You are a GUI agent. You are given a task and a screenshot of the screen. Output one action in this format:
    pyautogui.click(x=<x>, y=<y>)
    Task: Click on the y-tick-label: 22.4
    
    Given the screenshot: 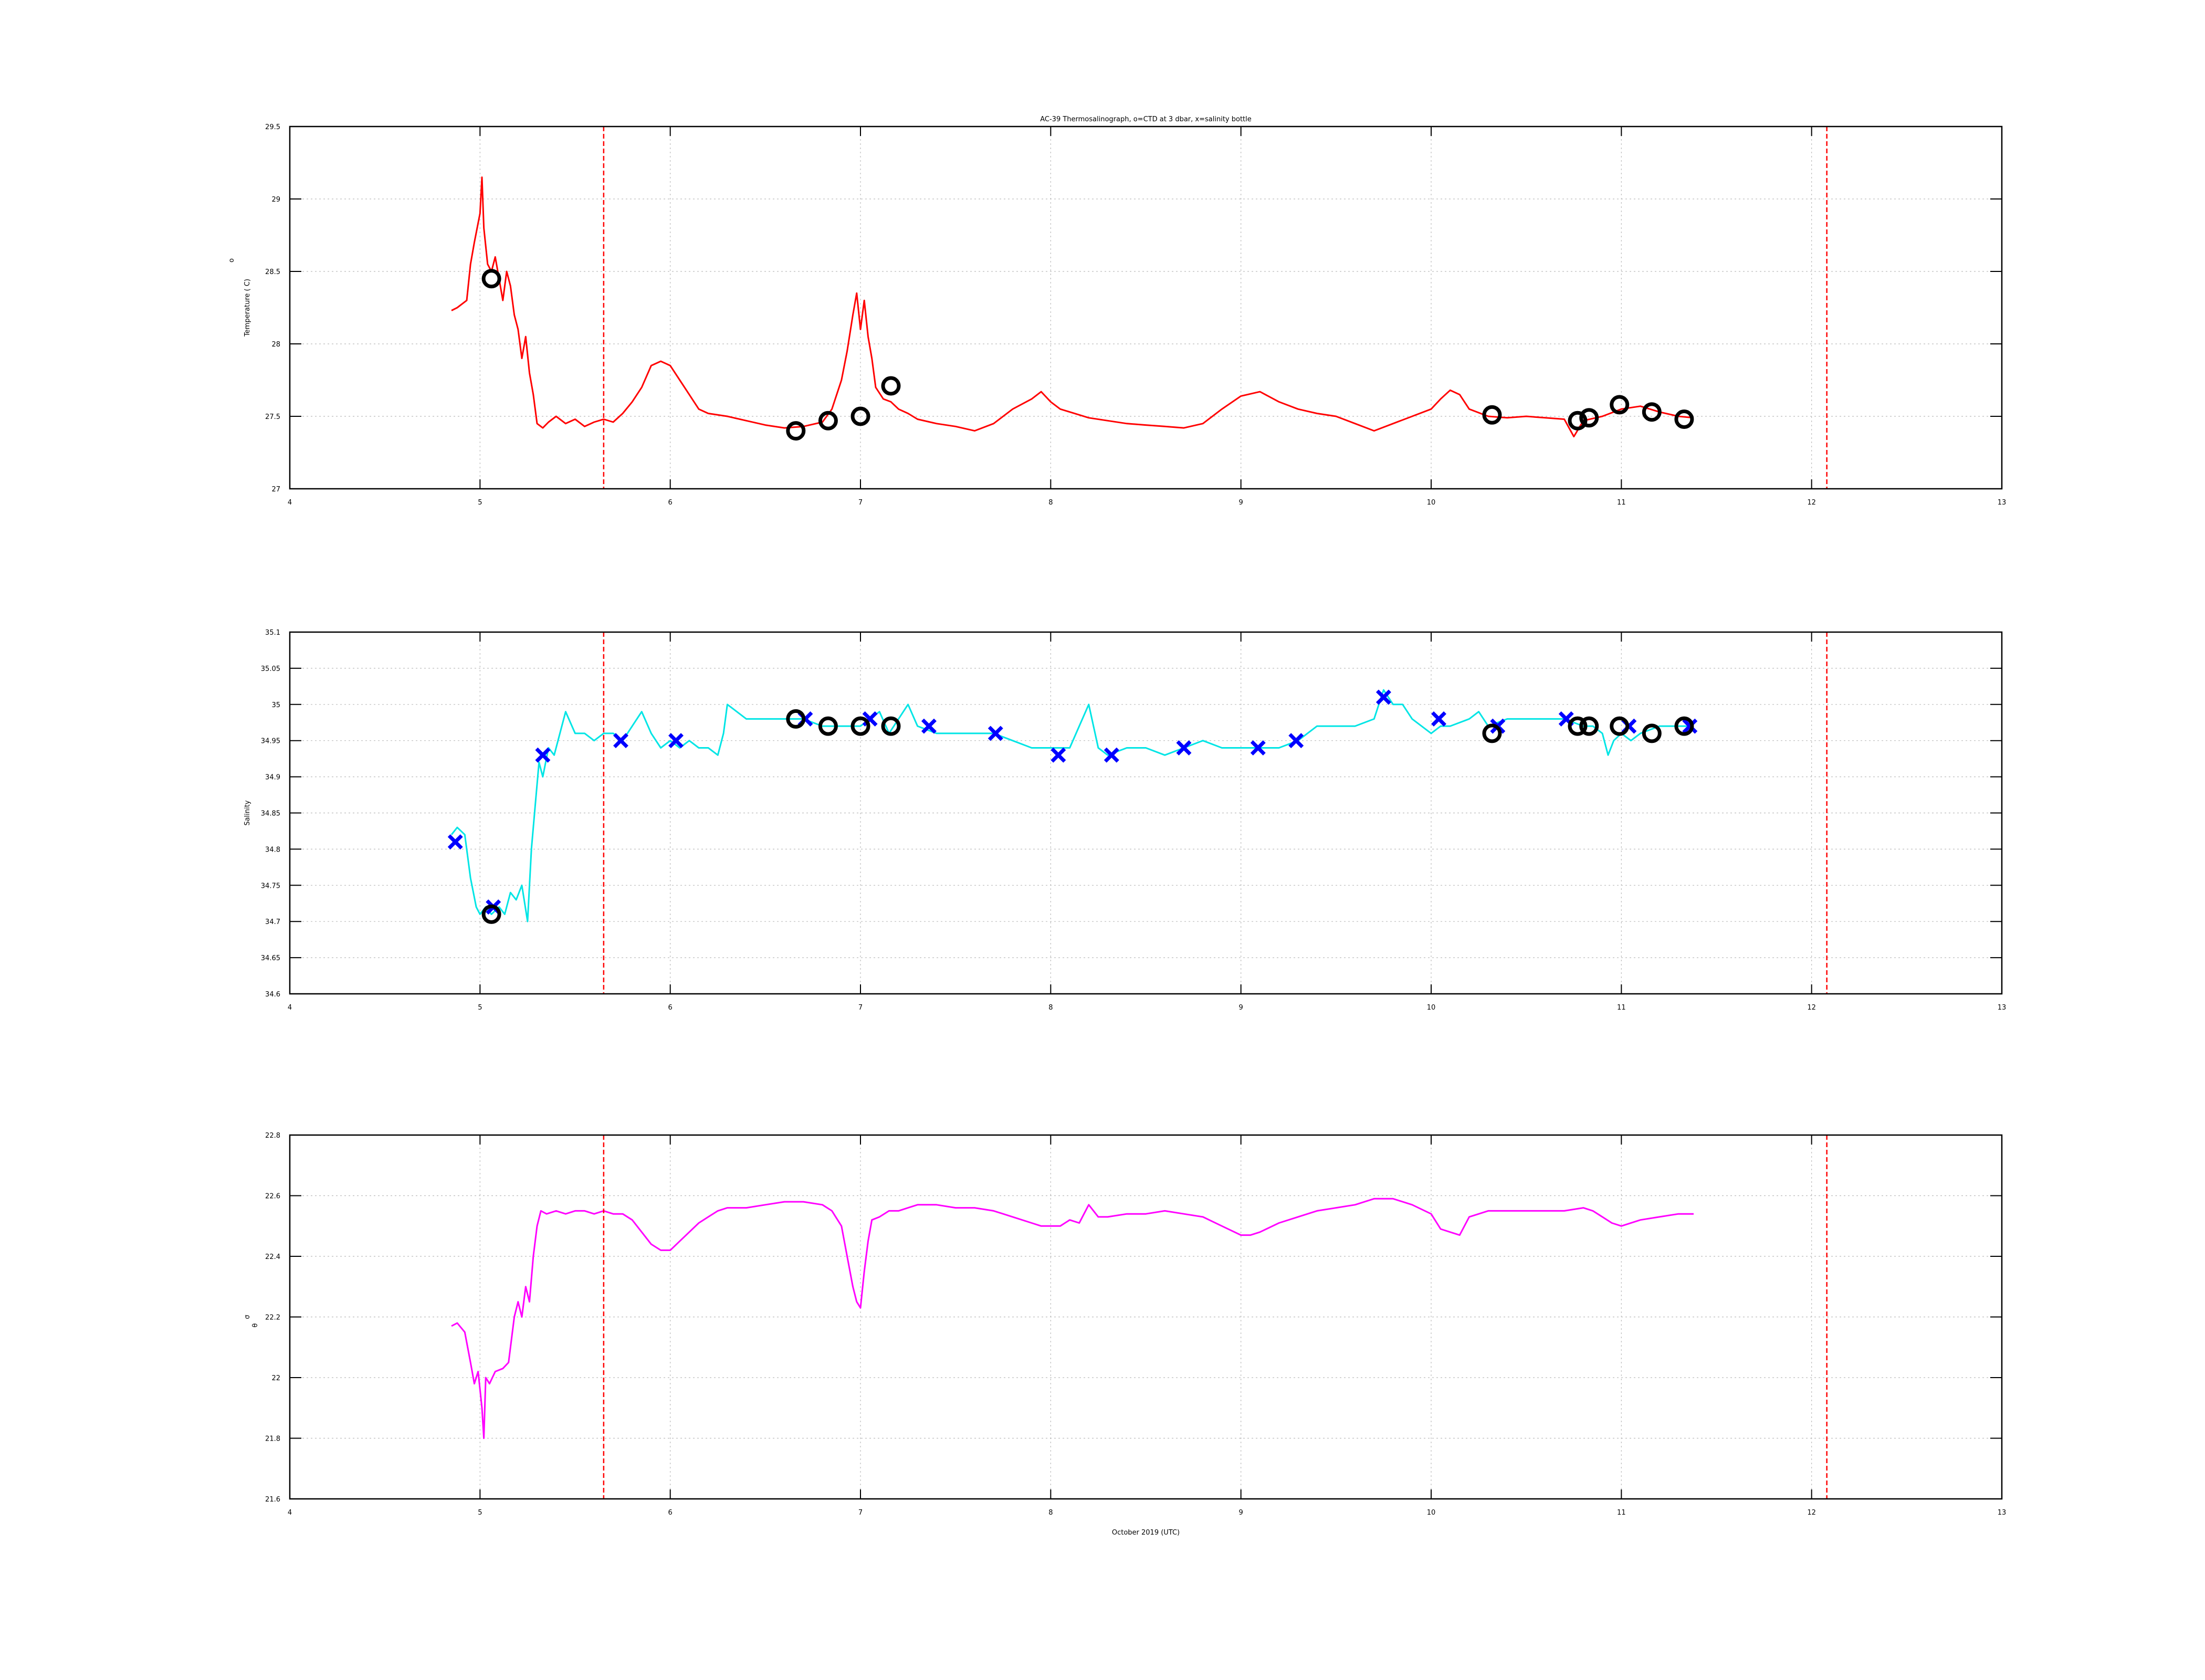 What is the action you would take?
    pyautogui.click(x=272, y=1257)
    